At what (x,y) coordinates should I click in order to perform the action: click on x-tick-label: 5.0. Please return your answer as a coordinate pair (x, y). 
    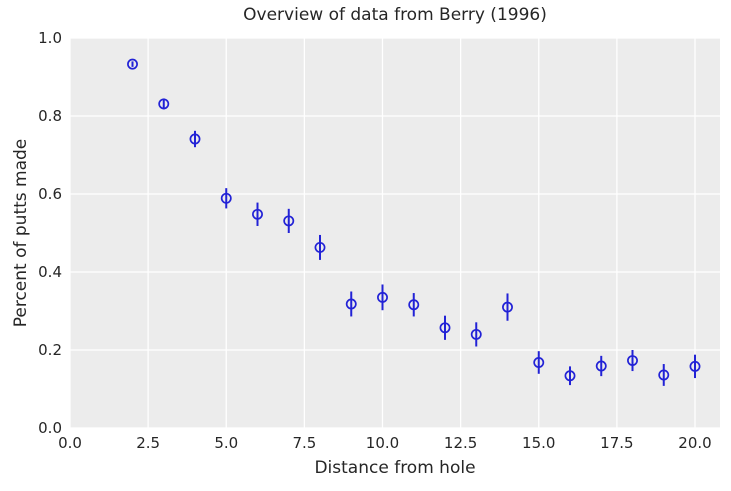
    Looking at the image, I should click on (226, 443).